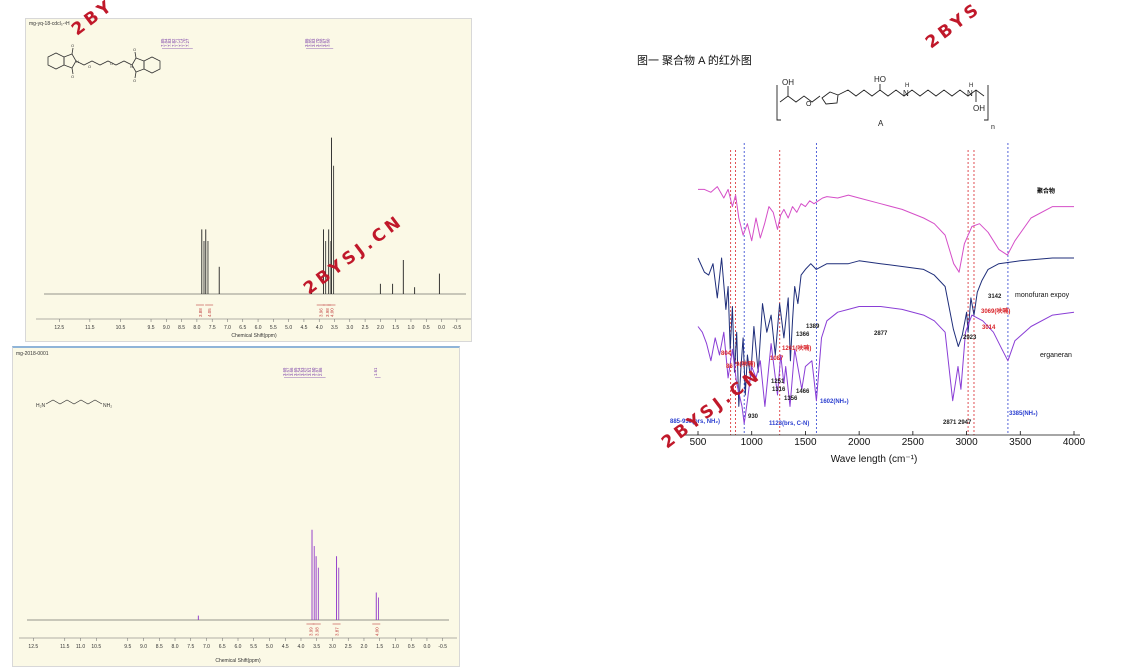  I want to click on nmr2-peaklist-0-6: 3.52, so click(306, 371).